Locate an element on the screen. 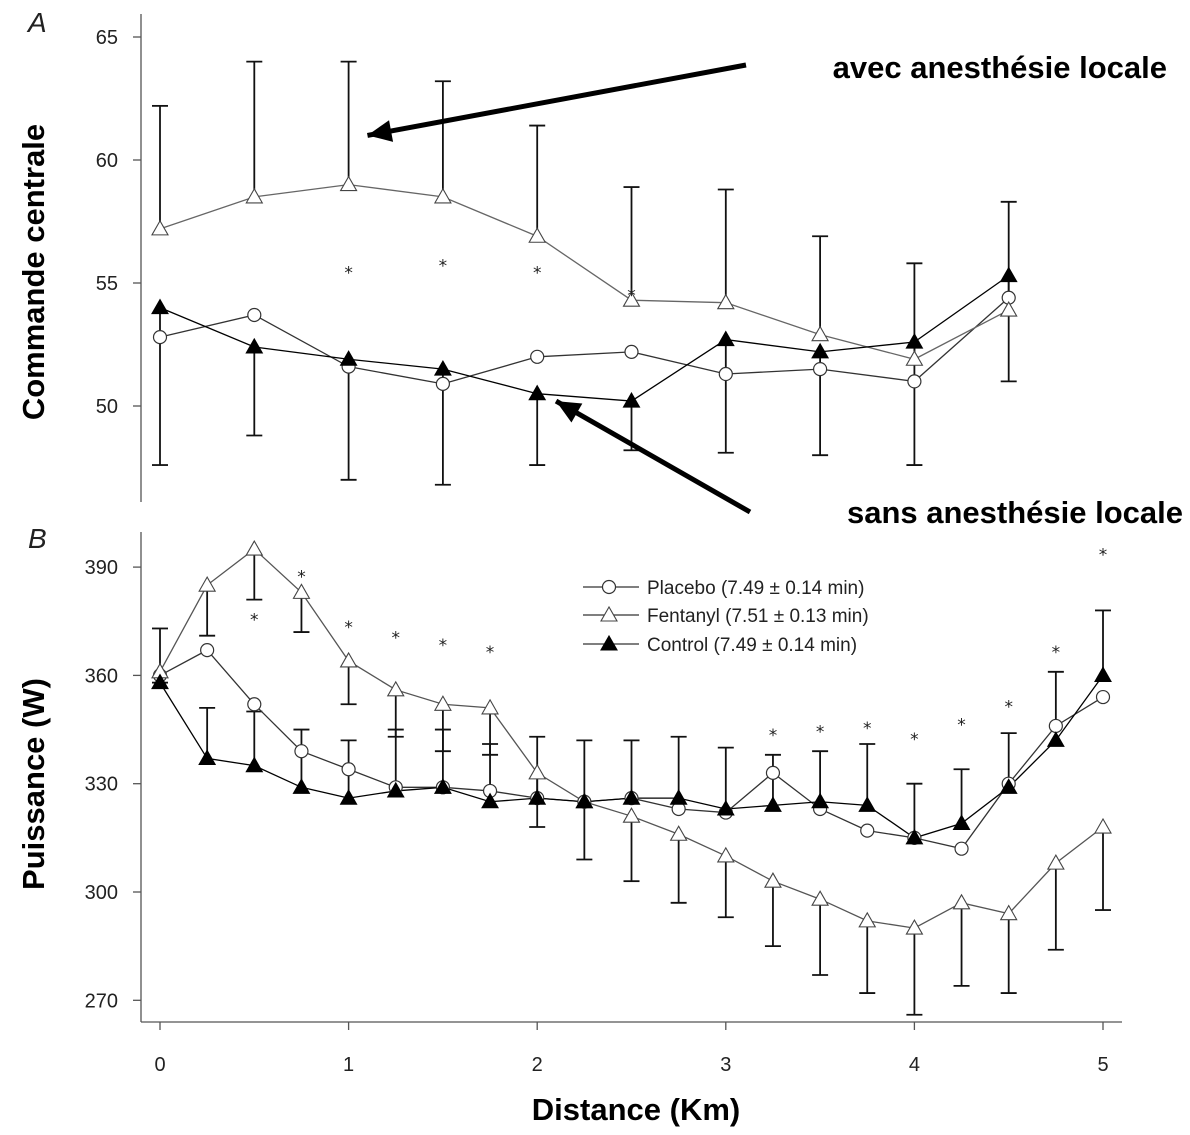 The width and height of the screenshot is (1190, 1135). panel-b-significance: * * * * * * * * * * * * * * is located at coordinates (678, 648).